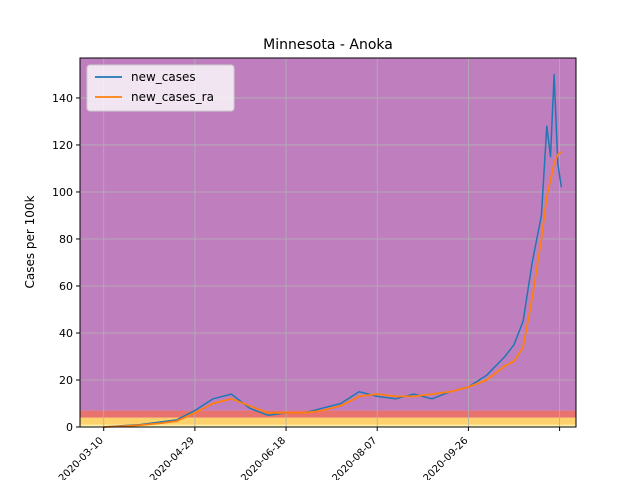  I want to click on legend-label: new_cases, so click(163, 77).